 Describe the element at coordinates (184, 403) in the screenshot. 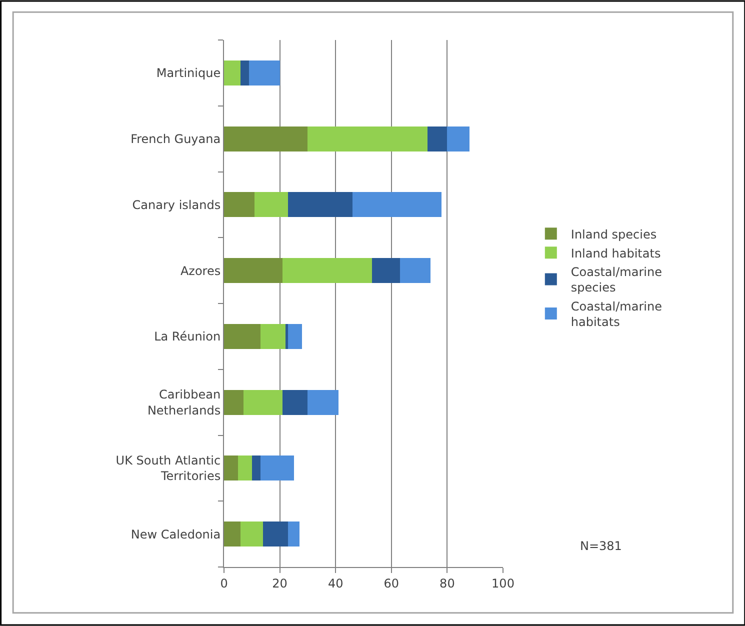

I see `y-tick-label: Caribbean Netherlands` at that location.